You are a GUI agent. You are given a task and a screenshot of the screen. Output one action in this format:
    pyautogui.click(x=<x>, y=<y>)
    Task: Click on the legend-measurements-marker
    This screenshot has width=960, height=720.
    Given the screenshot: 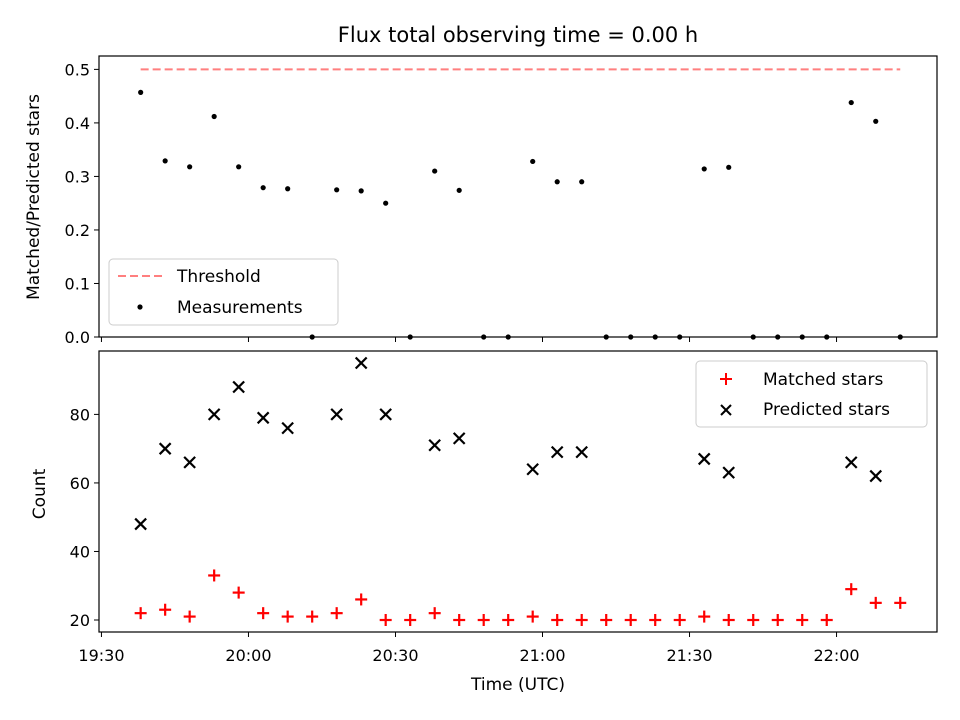 What is the action you would take?
    pyautogui.click(x=140, y=307)
    